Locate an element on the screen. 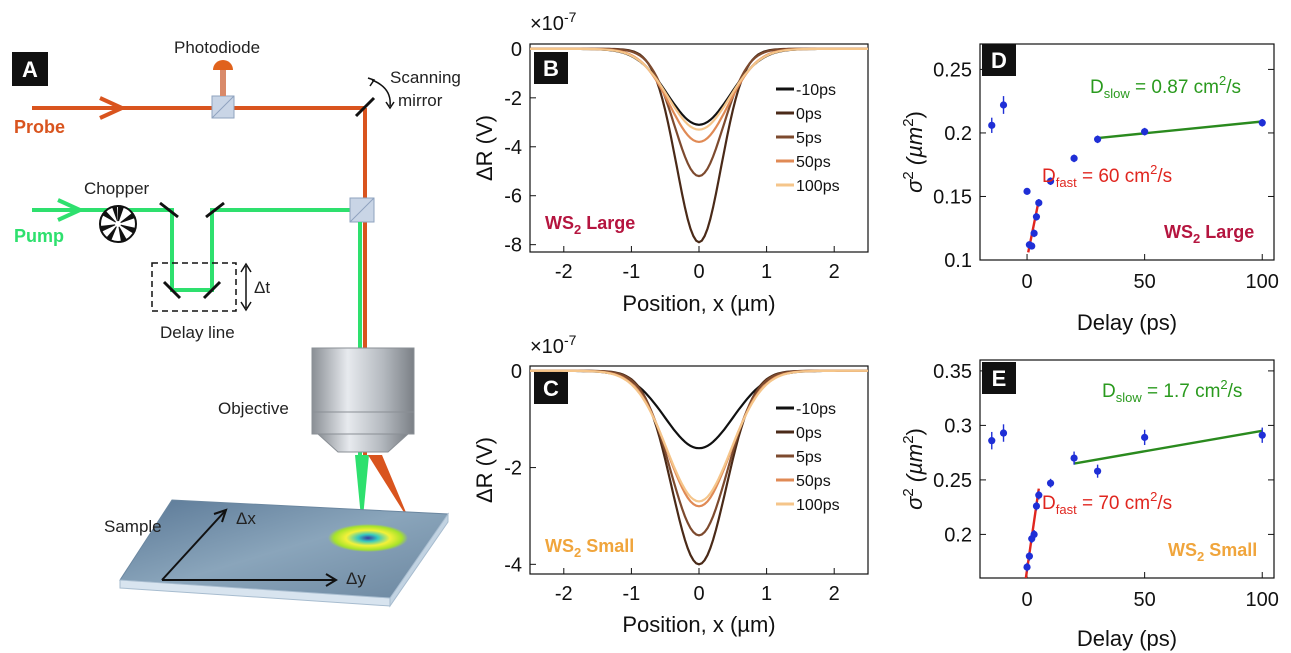 The width and height of the screenshot is (1291, 653). y-tick-label: -4 is located at coordinates (513, 148).